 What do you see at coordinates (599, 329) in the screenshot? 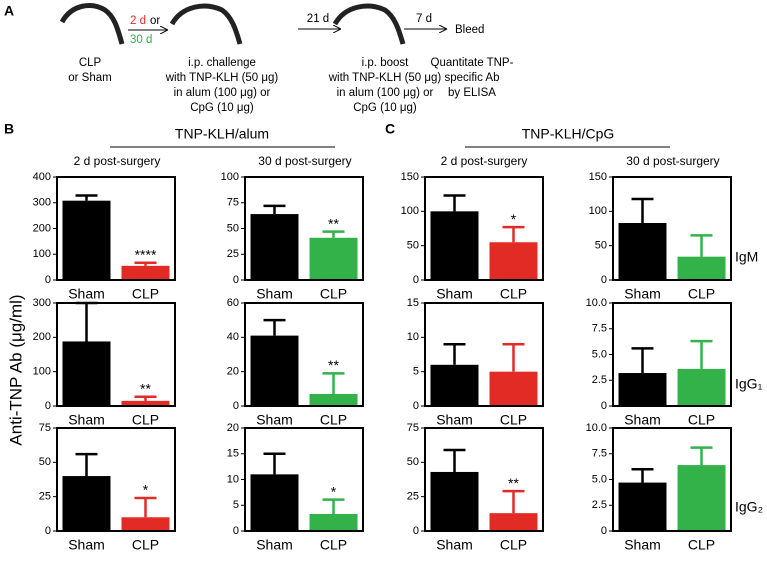
I see `y-tick-label: 7.5` at bounding box center [599, 329].